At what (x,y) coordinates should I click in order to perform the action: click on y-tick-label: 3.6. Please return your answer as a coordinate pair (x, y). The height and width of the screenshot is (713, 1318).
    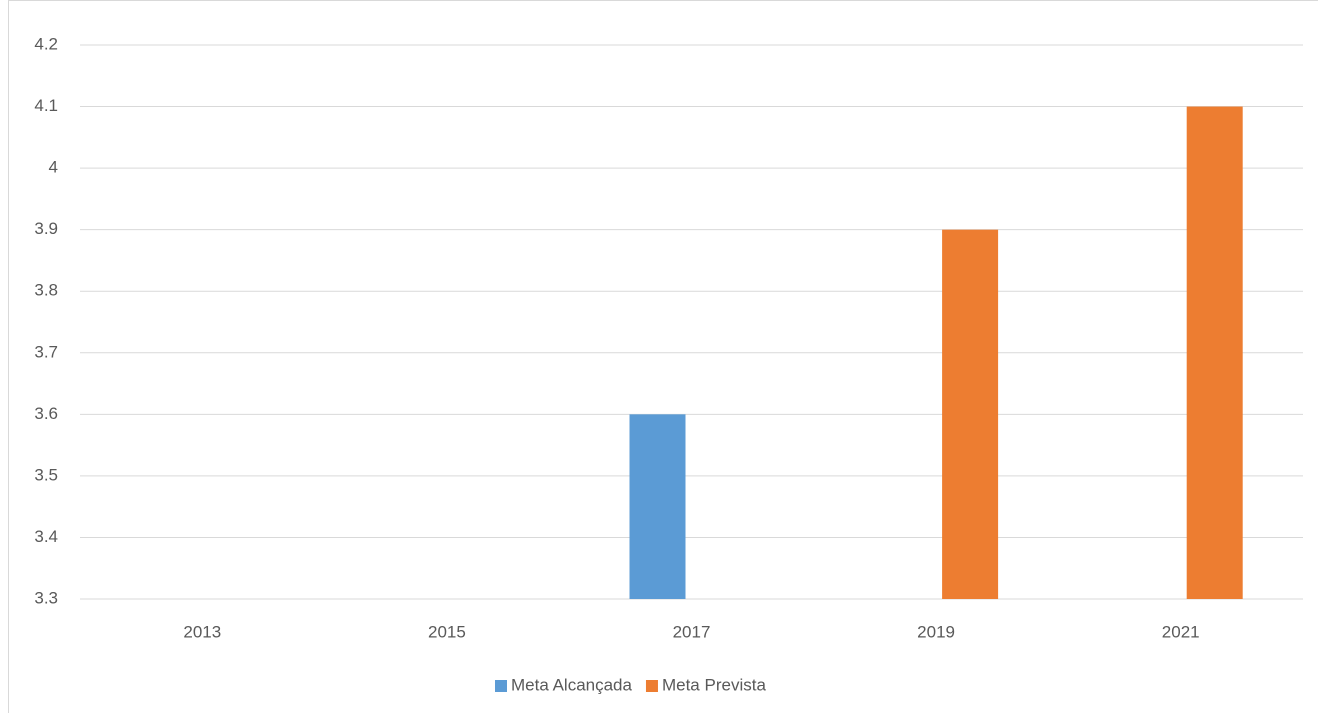
    Looking at the image, I should click on (46, 413).